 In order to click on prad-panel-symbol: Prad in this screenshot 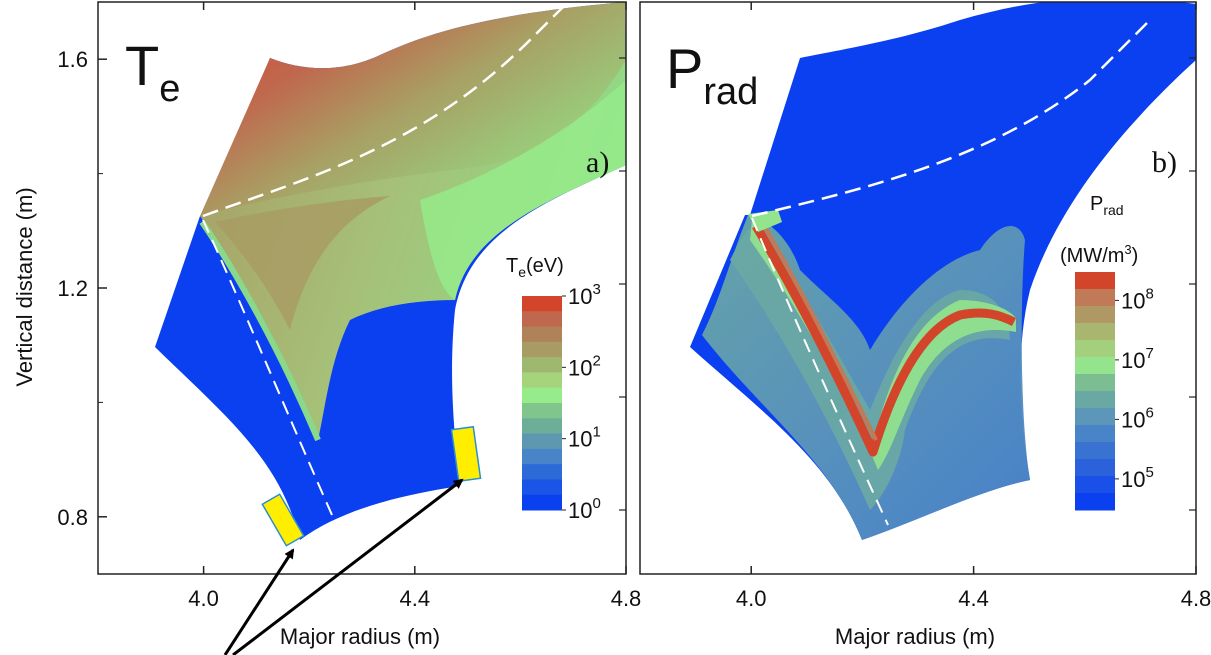, I will do `click(712, 75)`.